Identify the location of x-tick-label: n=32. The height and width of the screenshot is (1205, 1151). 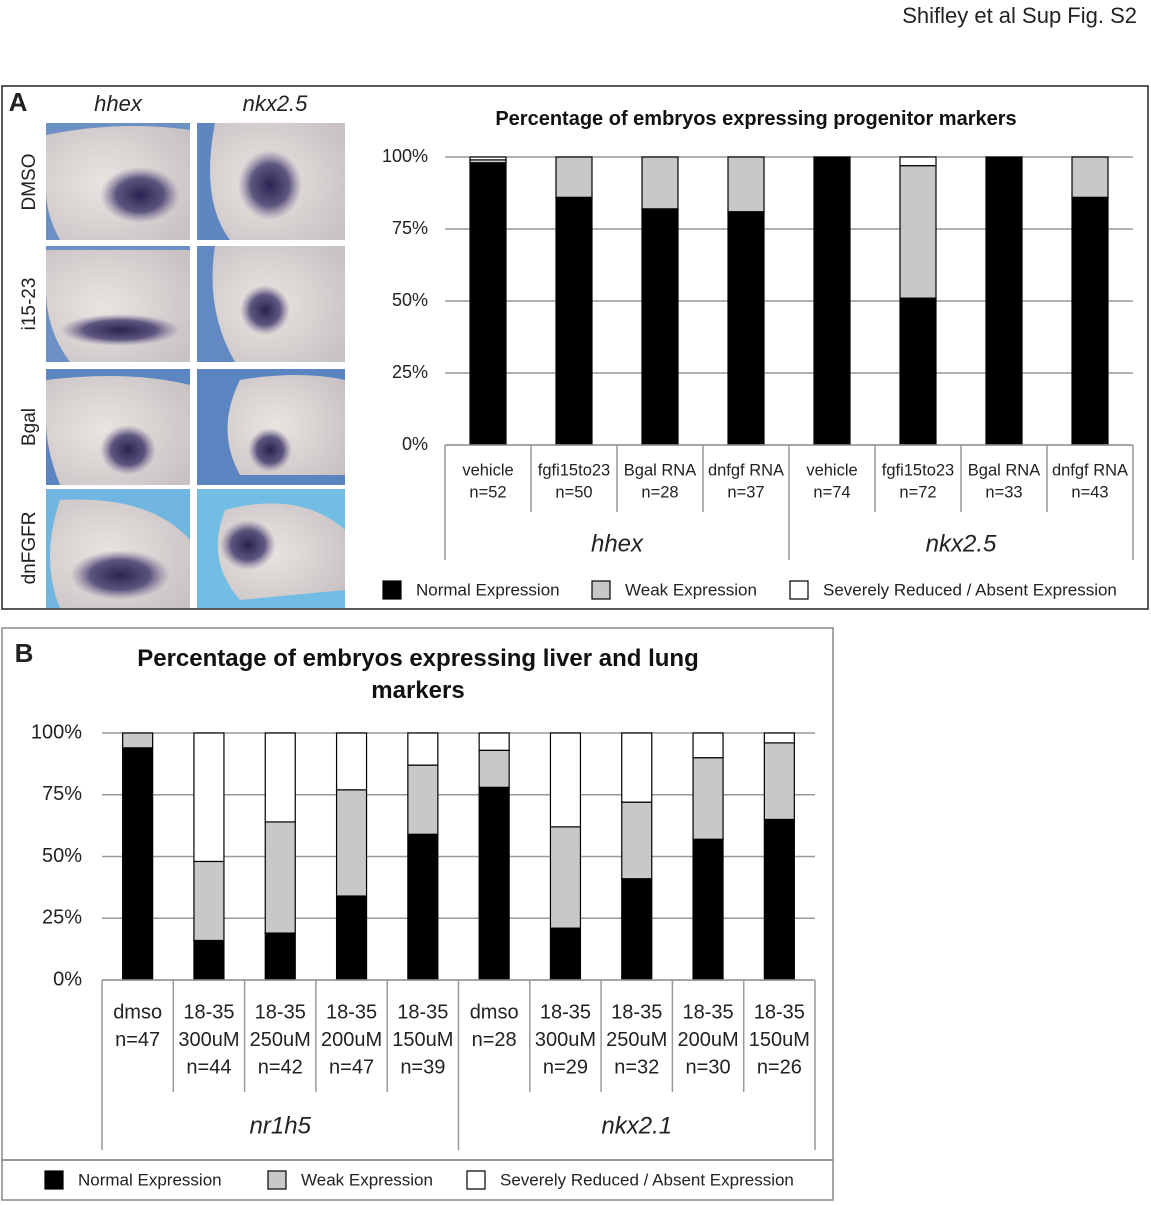
(636, 1067).